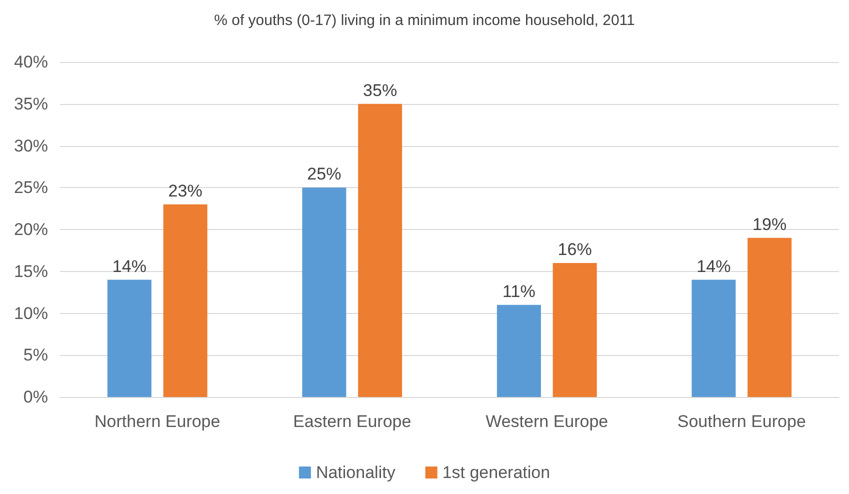 Image resolution: width=849 pixels, height=494 pixels. What do you see at coordinates (769, 224) in the screenshot?
I see `data-label: 19%` at bounding box center [769, 224].